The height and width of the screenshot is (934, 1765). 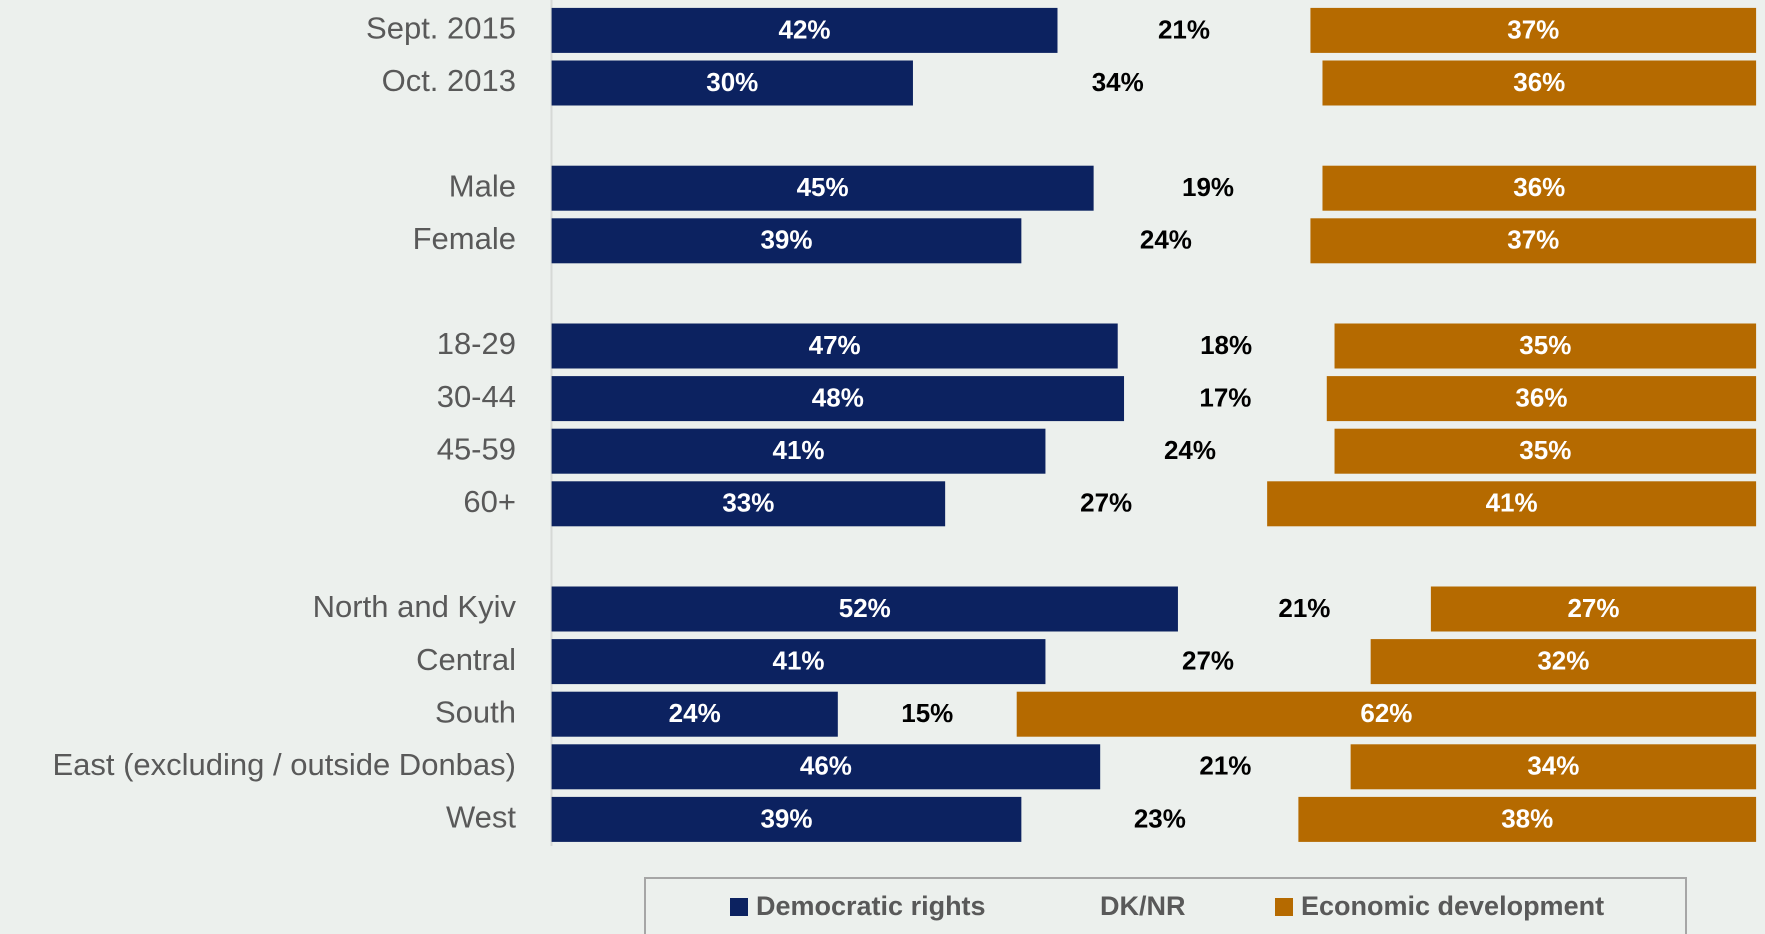 I want to click on legend-label: Economic development, so click(x=1452, y=906).